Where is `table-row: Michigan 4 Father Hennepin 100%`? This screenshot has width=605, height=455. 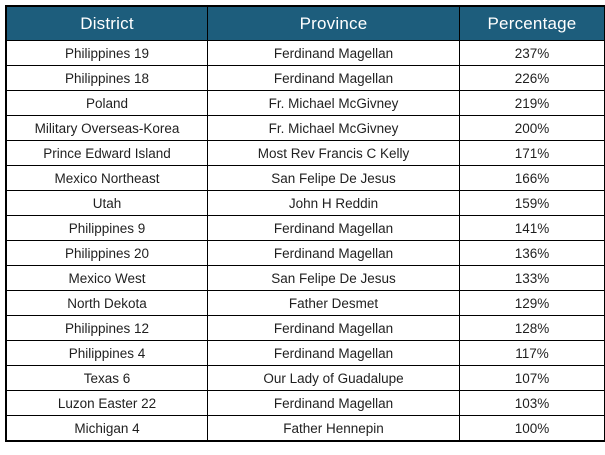
table-row: Michigan 4 Father Hennepin 100% is located at coordinates (305, 428).